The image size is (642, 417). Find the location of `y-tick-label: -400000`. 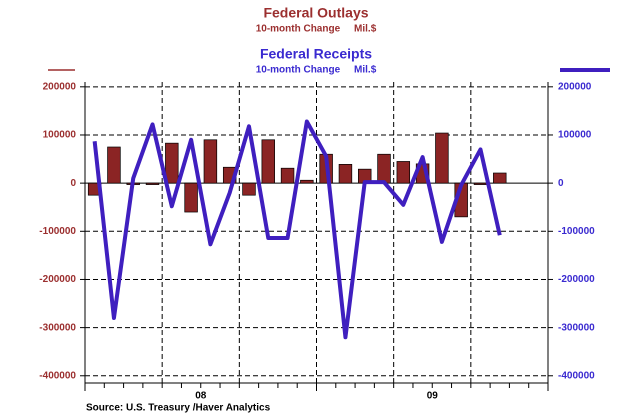

y-tick-label: -400000 is located at coordinates (57, 375).